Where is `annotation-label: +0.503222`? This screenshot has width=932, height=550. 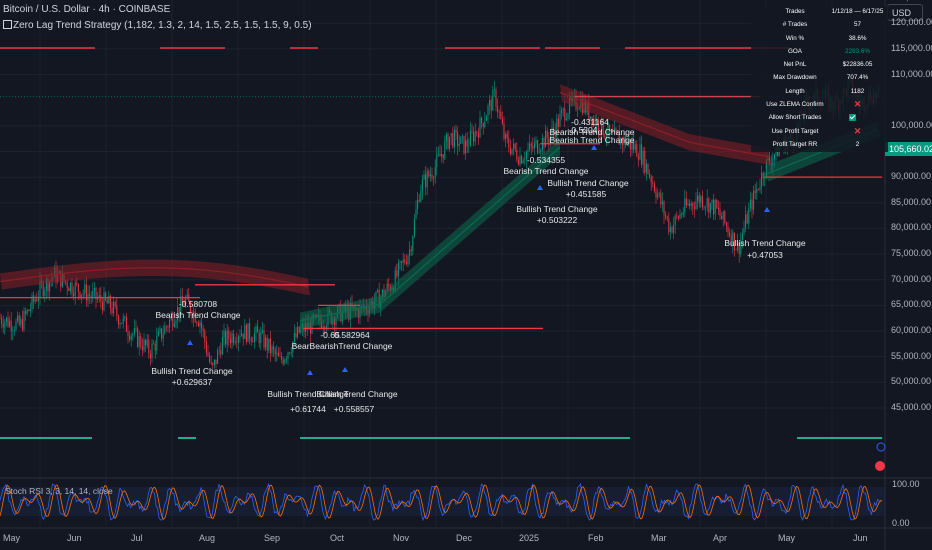
annotation-label: +0.503222 is located at coordinates (557, 220).